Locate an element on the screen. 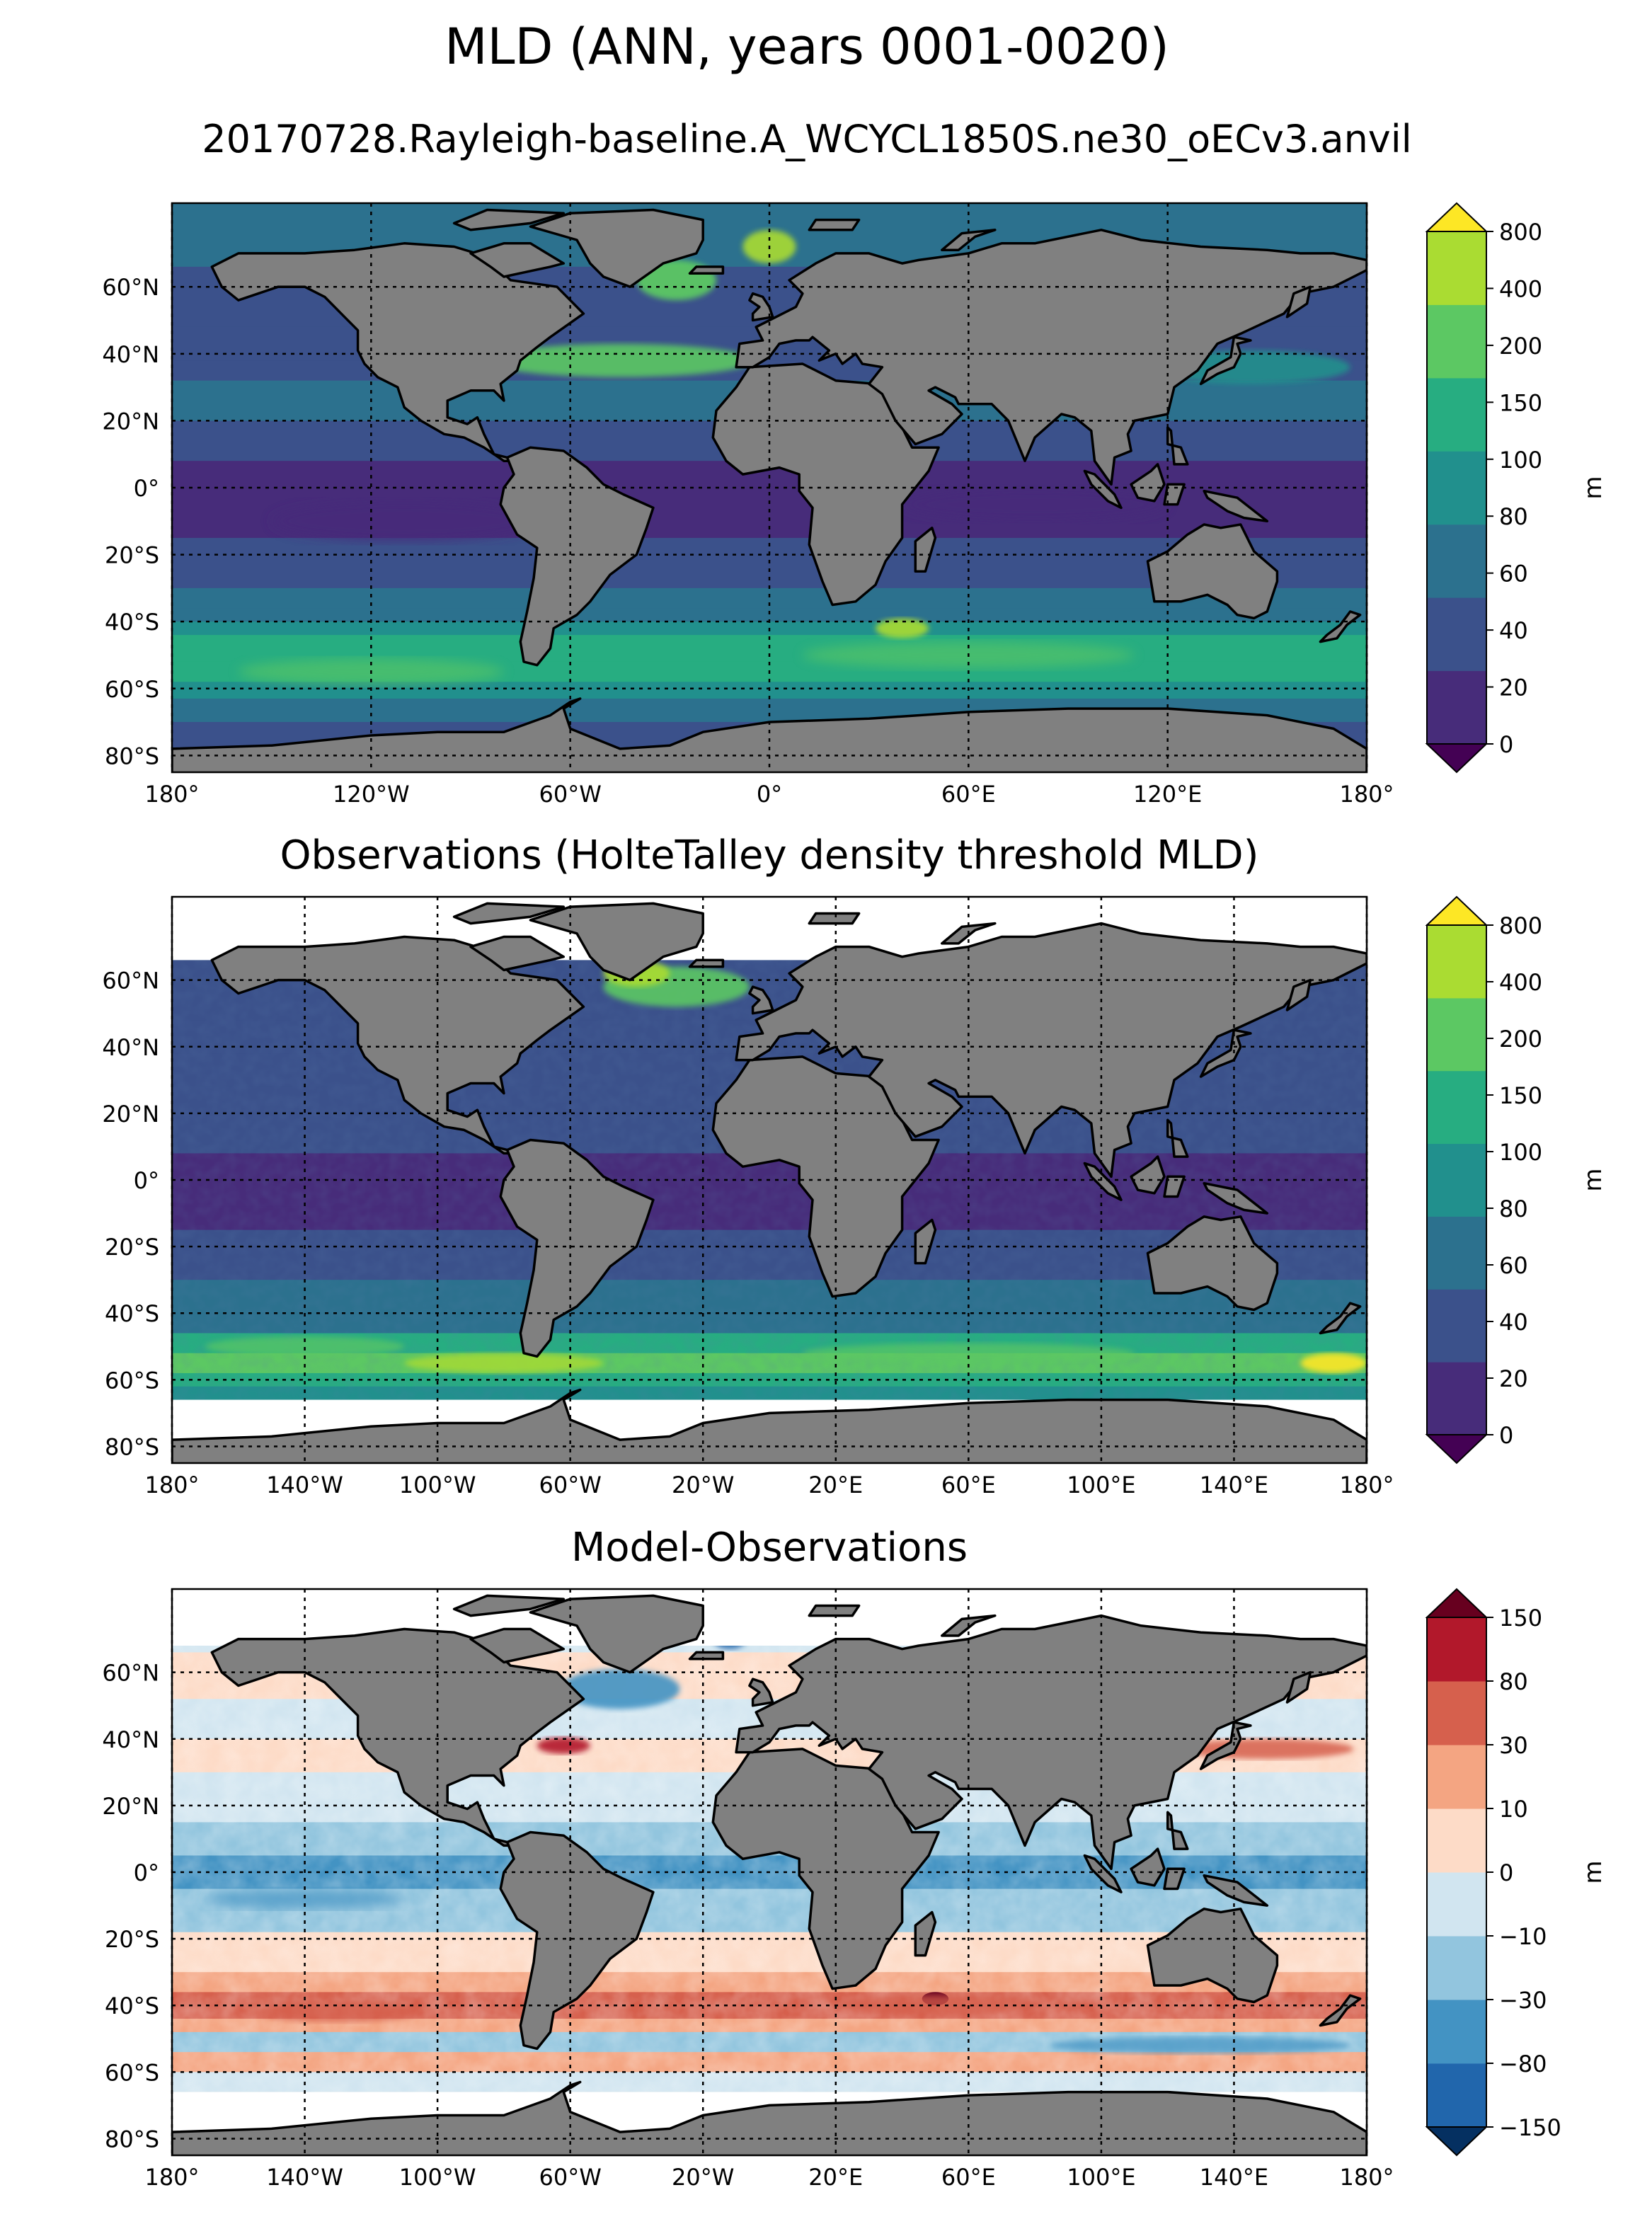 The height and width of the screenshot is (2219, 1652). colorbar-tick-label: 150 is located at coordinates (1521, 402).